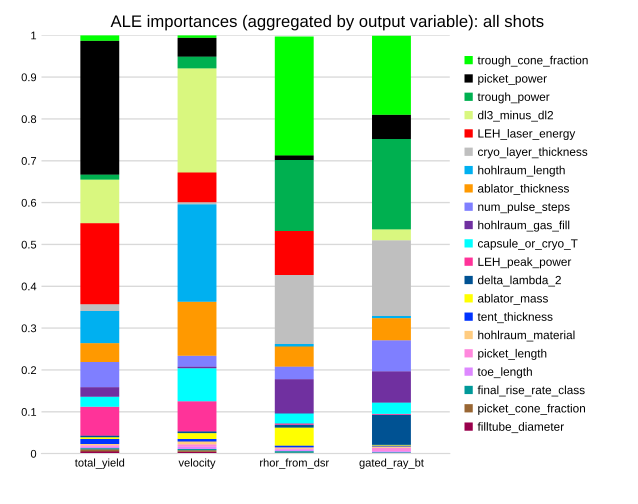  What do you see at coordinates (528, 244) in the screenshot?
I see `legend-label: capsule_or_cryo_T` at bounding box center [528, 244].